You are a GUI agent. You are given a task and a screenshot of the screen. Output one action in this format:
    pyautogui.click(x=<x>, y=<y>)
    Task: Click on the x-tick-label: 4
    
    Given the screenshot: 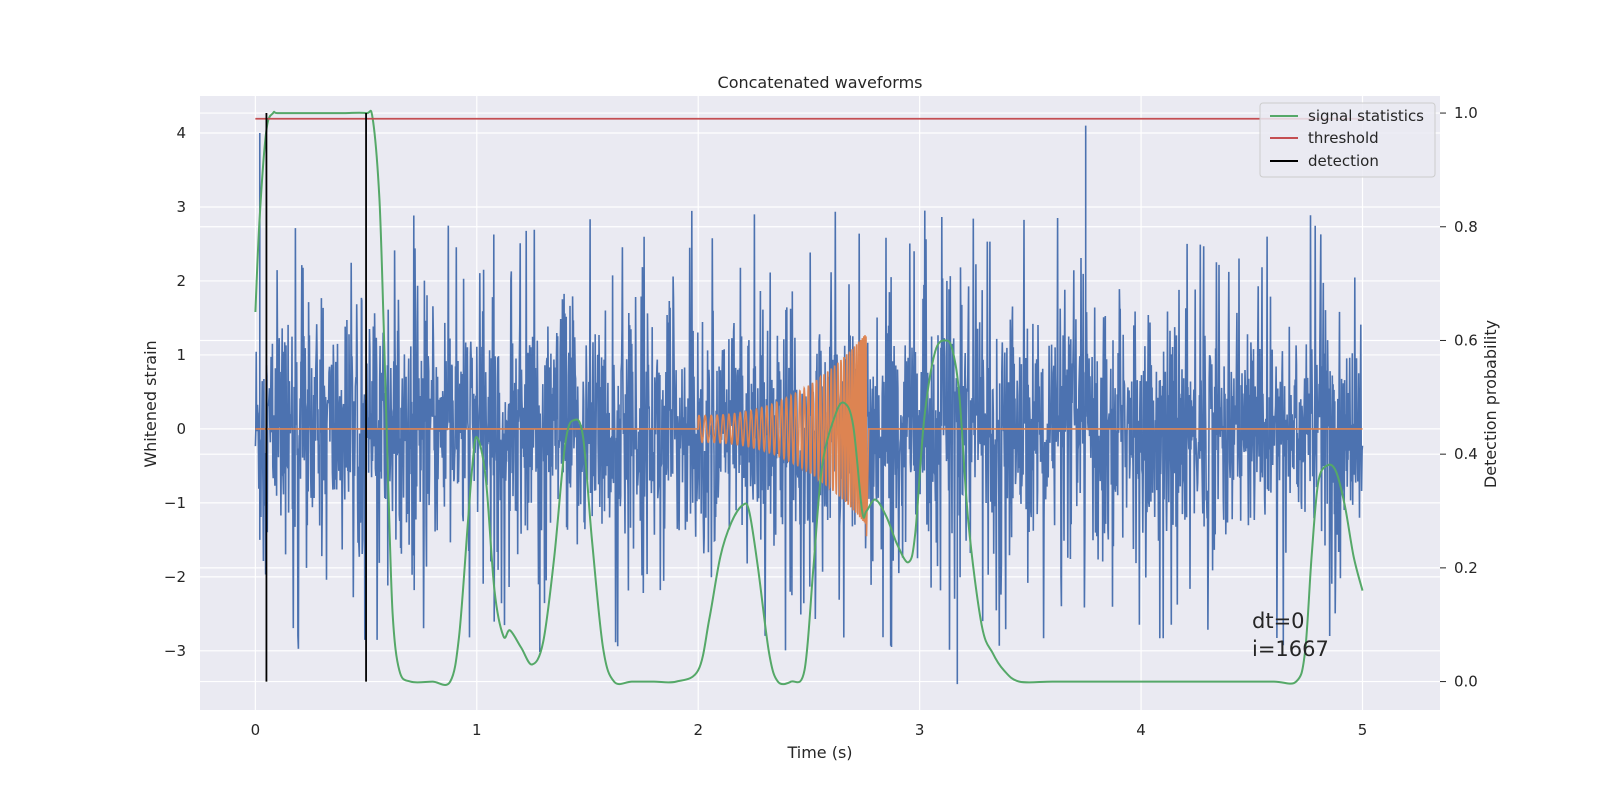 What is the action you would take?
    pyautogui.click(x=1141, y=730)
    